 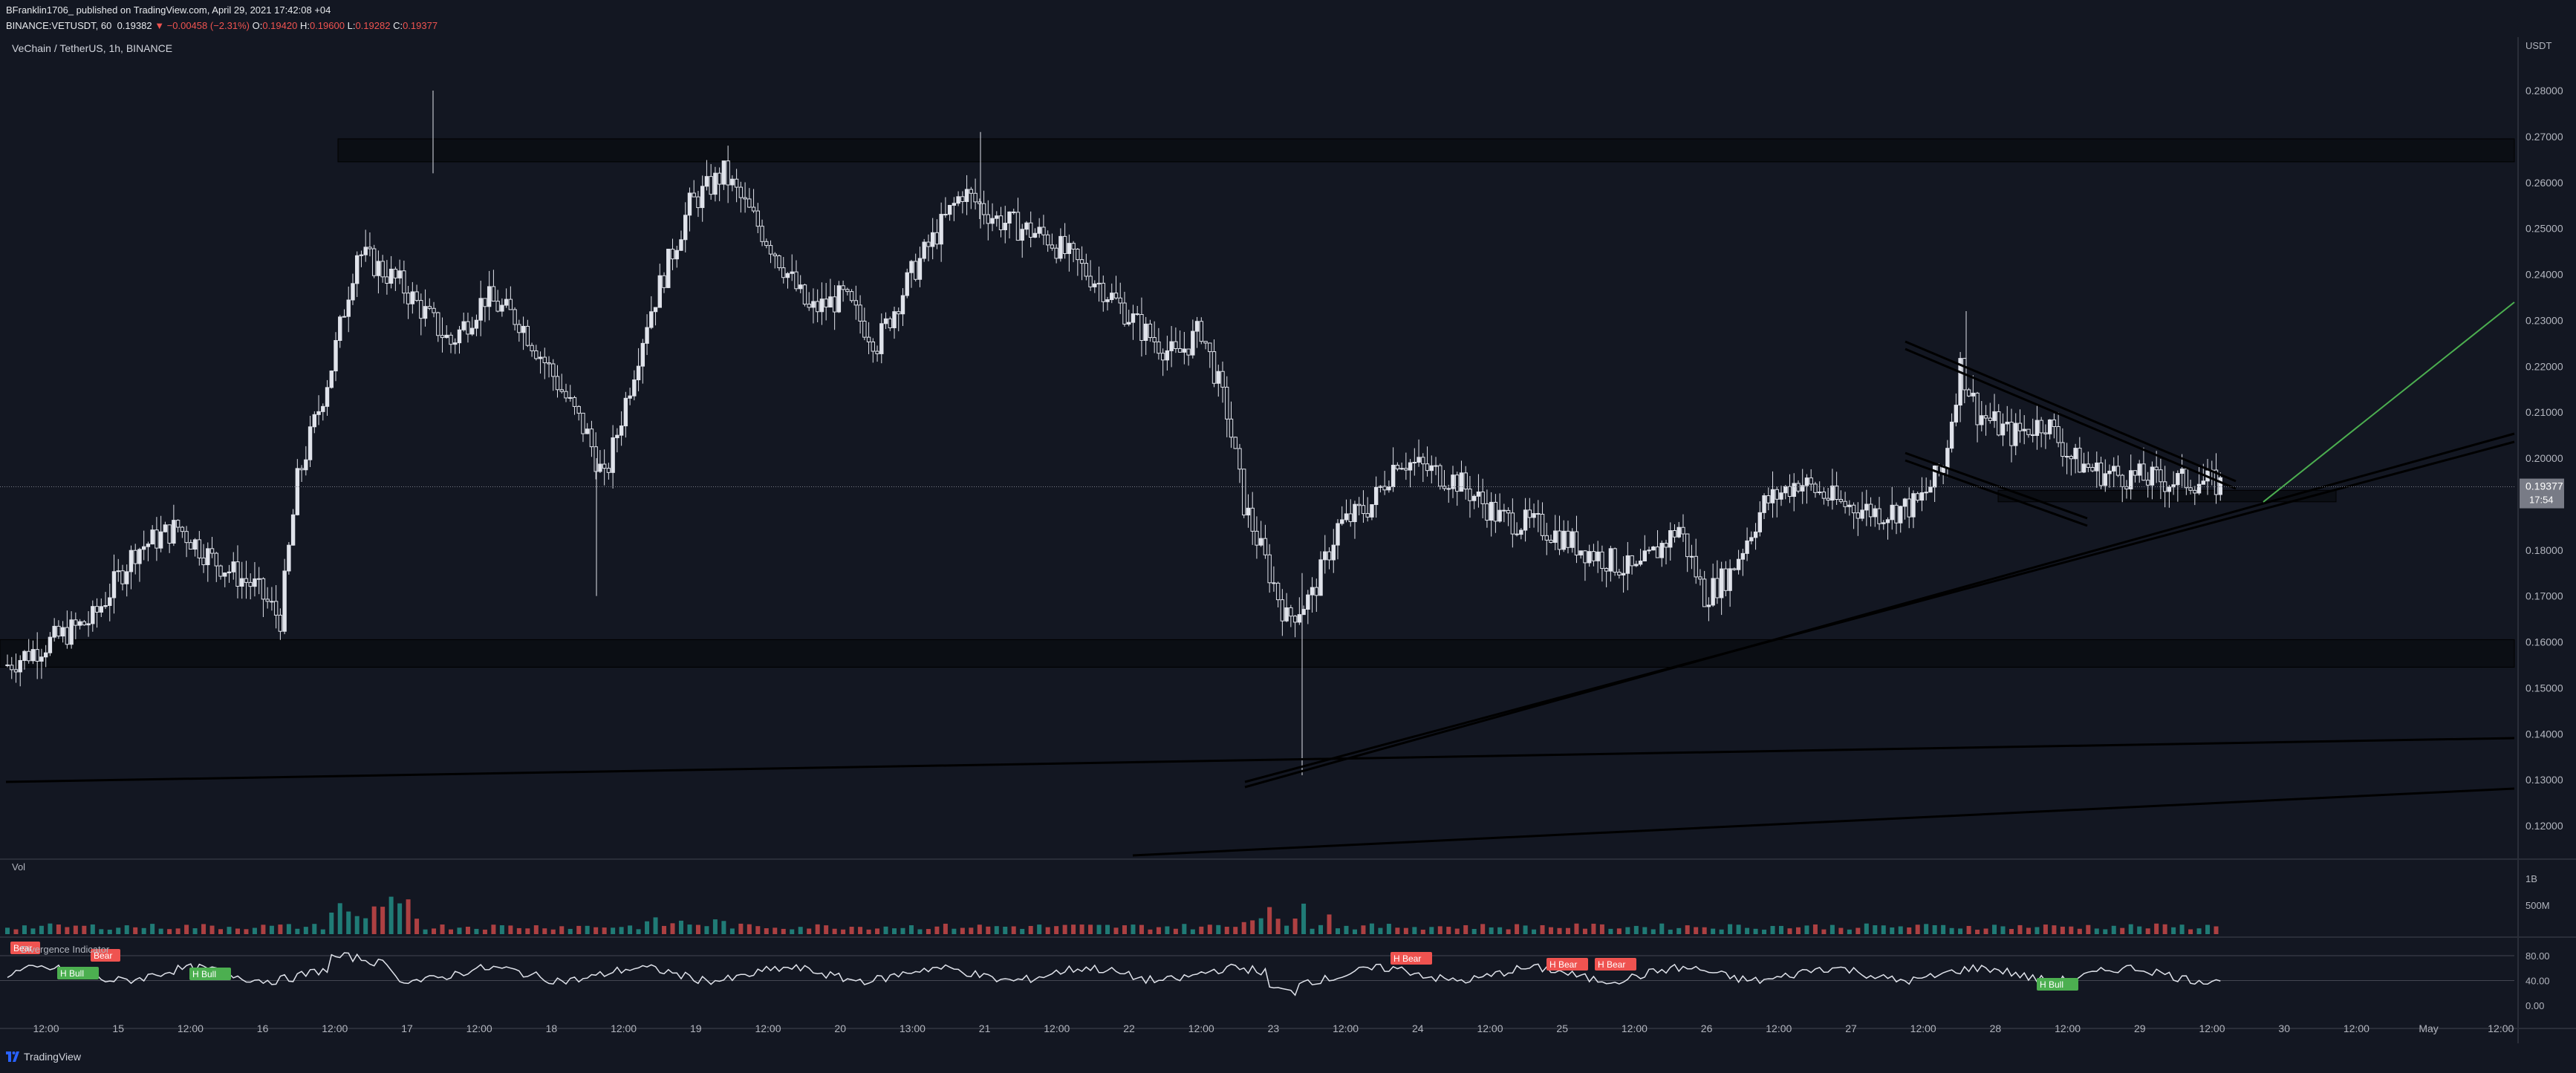 What do you see at coordinates (2389, 402) in the screenshot?
I see `projection-line` at bounding box center [2389, 402].